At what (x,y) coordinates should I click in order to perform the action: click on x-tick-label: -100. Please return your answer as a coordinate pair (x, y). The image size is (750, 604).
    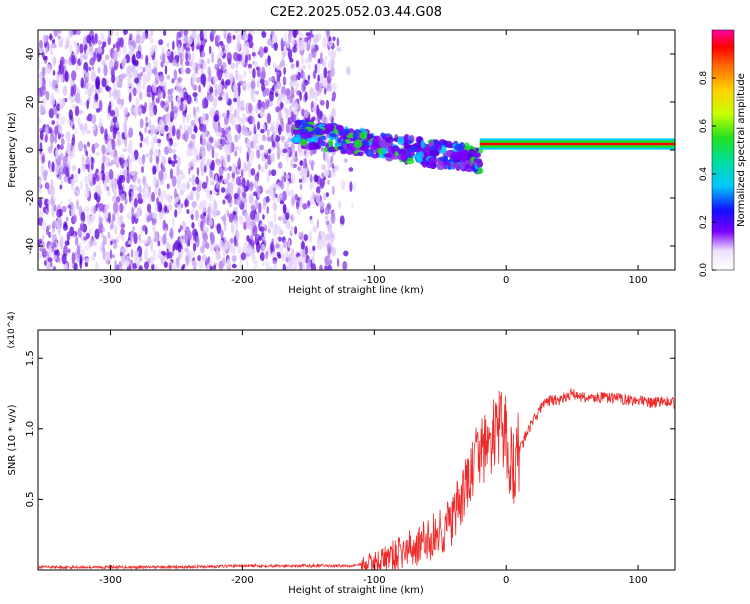
    Looking at the image, I should click on (374, 580).